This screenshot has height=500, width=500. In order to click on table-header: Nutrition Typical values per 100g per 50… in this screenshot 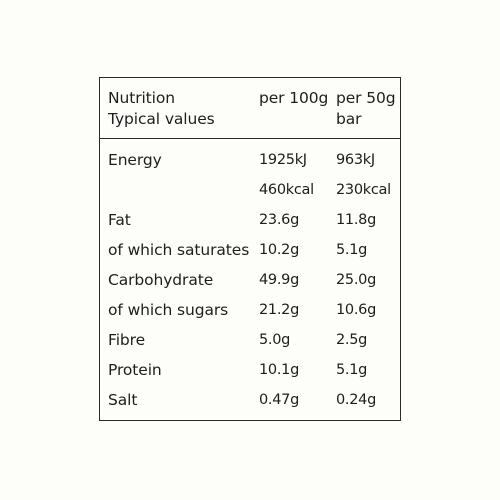, I will do `click(250, 108)`.